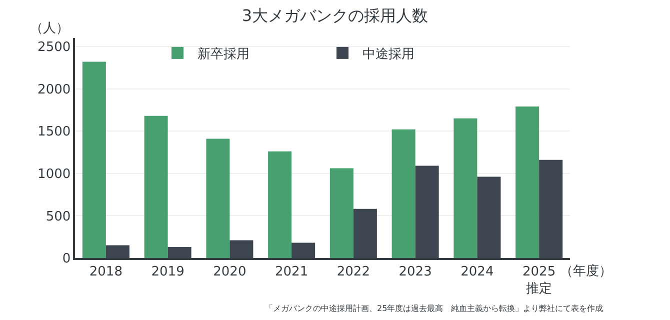 The image size is (670, 320). I want to click on x-tick-label: 2019, so click(167, 272).